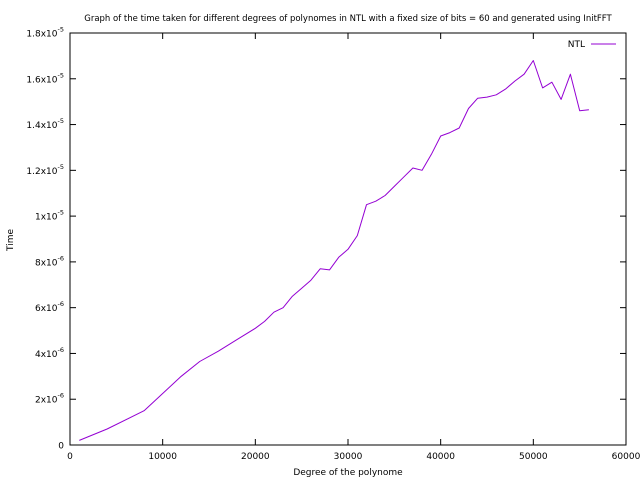 This screenshot has width=640, height=480. Describe the element at coordinates (592, 45) in the screenshot. I see `legend: NTL` at that location.